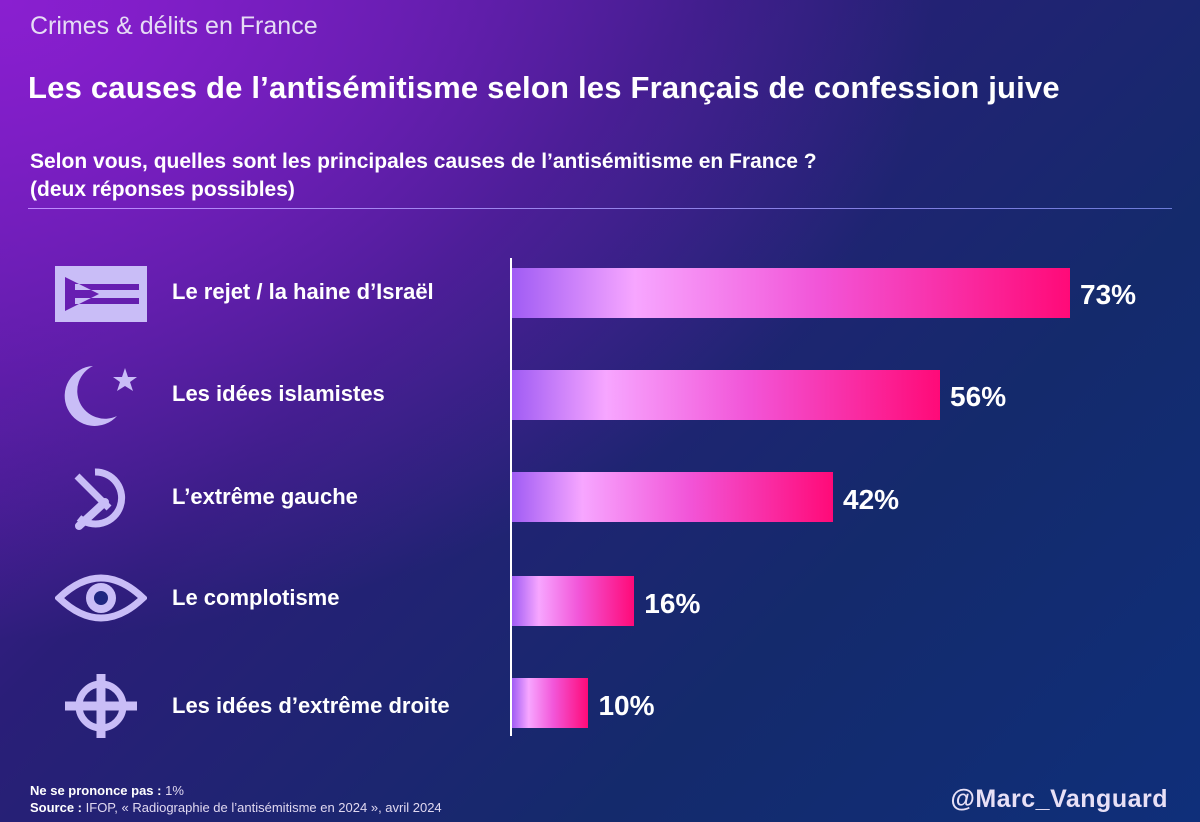  I want to click on bar-value: 10%, so click(626, 705).